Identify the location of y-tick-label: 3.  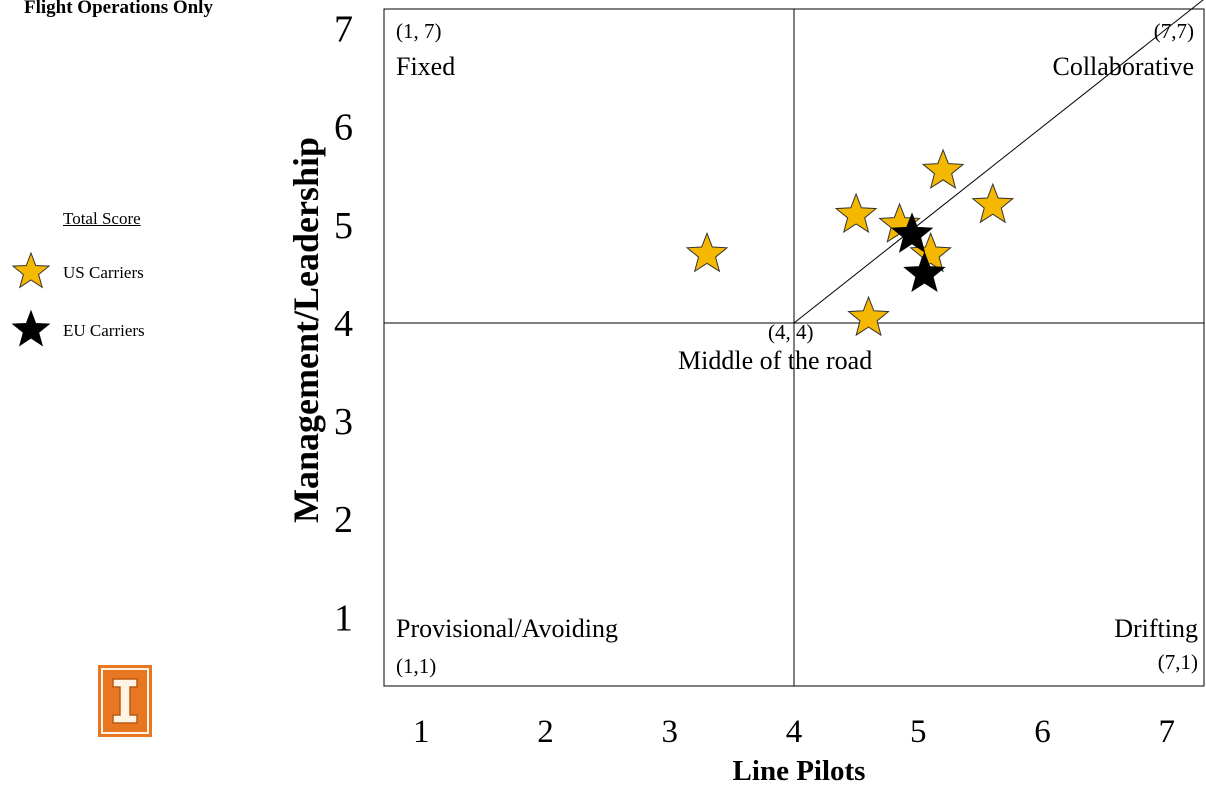
(343, 422).